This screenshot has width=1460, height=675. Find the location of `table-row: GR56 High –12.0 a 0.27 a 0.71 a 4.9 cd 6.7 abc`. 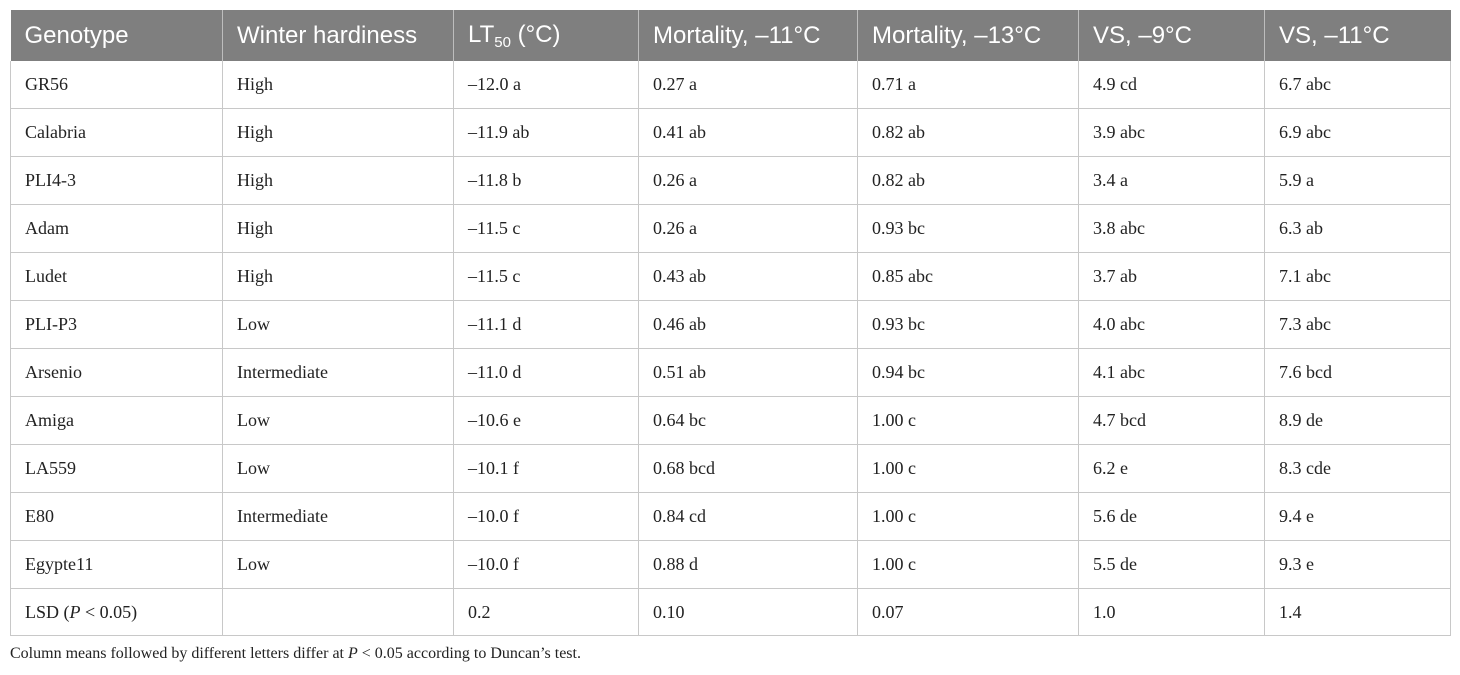

table-row: GR56 High –12.0 a 0.27 a 0.71 a 4.9 cd 6.7 abc is located at coordinates (730, 85).